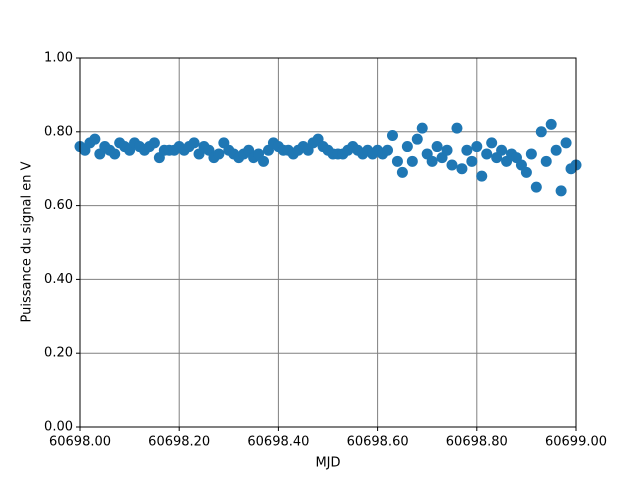 The image size is (640, 480). I want to click on y-tick-label: 0.80, so click(58, 131).